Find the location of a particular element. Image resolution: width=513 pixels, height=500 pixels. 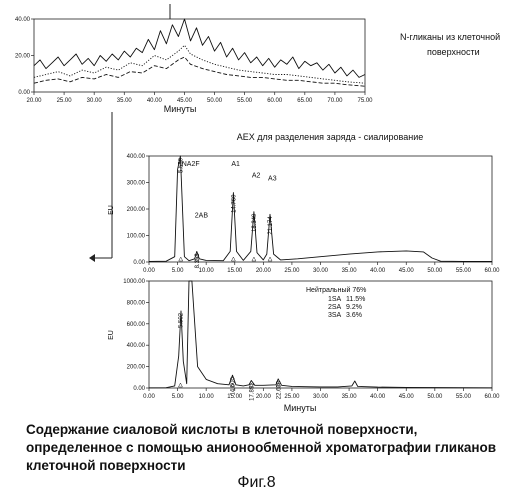

peak-time-label: 8.358 is located at coordinates (198, 261).